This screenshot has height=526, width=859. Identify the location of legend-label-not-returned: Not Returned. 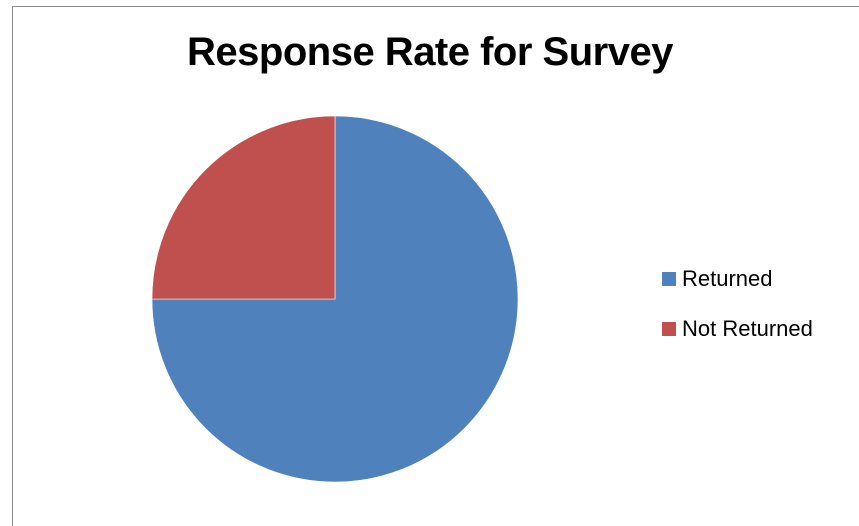
(747, 328).